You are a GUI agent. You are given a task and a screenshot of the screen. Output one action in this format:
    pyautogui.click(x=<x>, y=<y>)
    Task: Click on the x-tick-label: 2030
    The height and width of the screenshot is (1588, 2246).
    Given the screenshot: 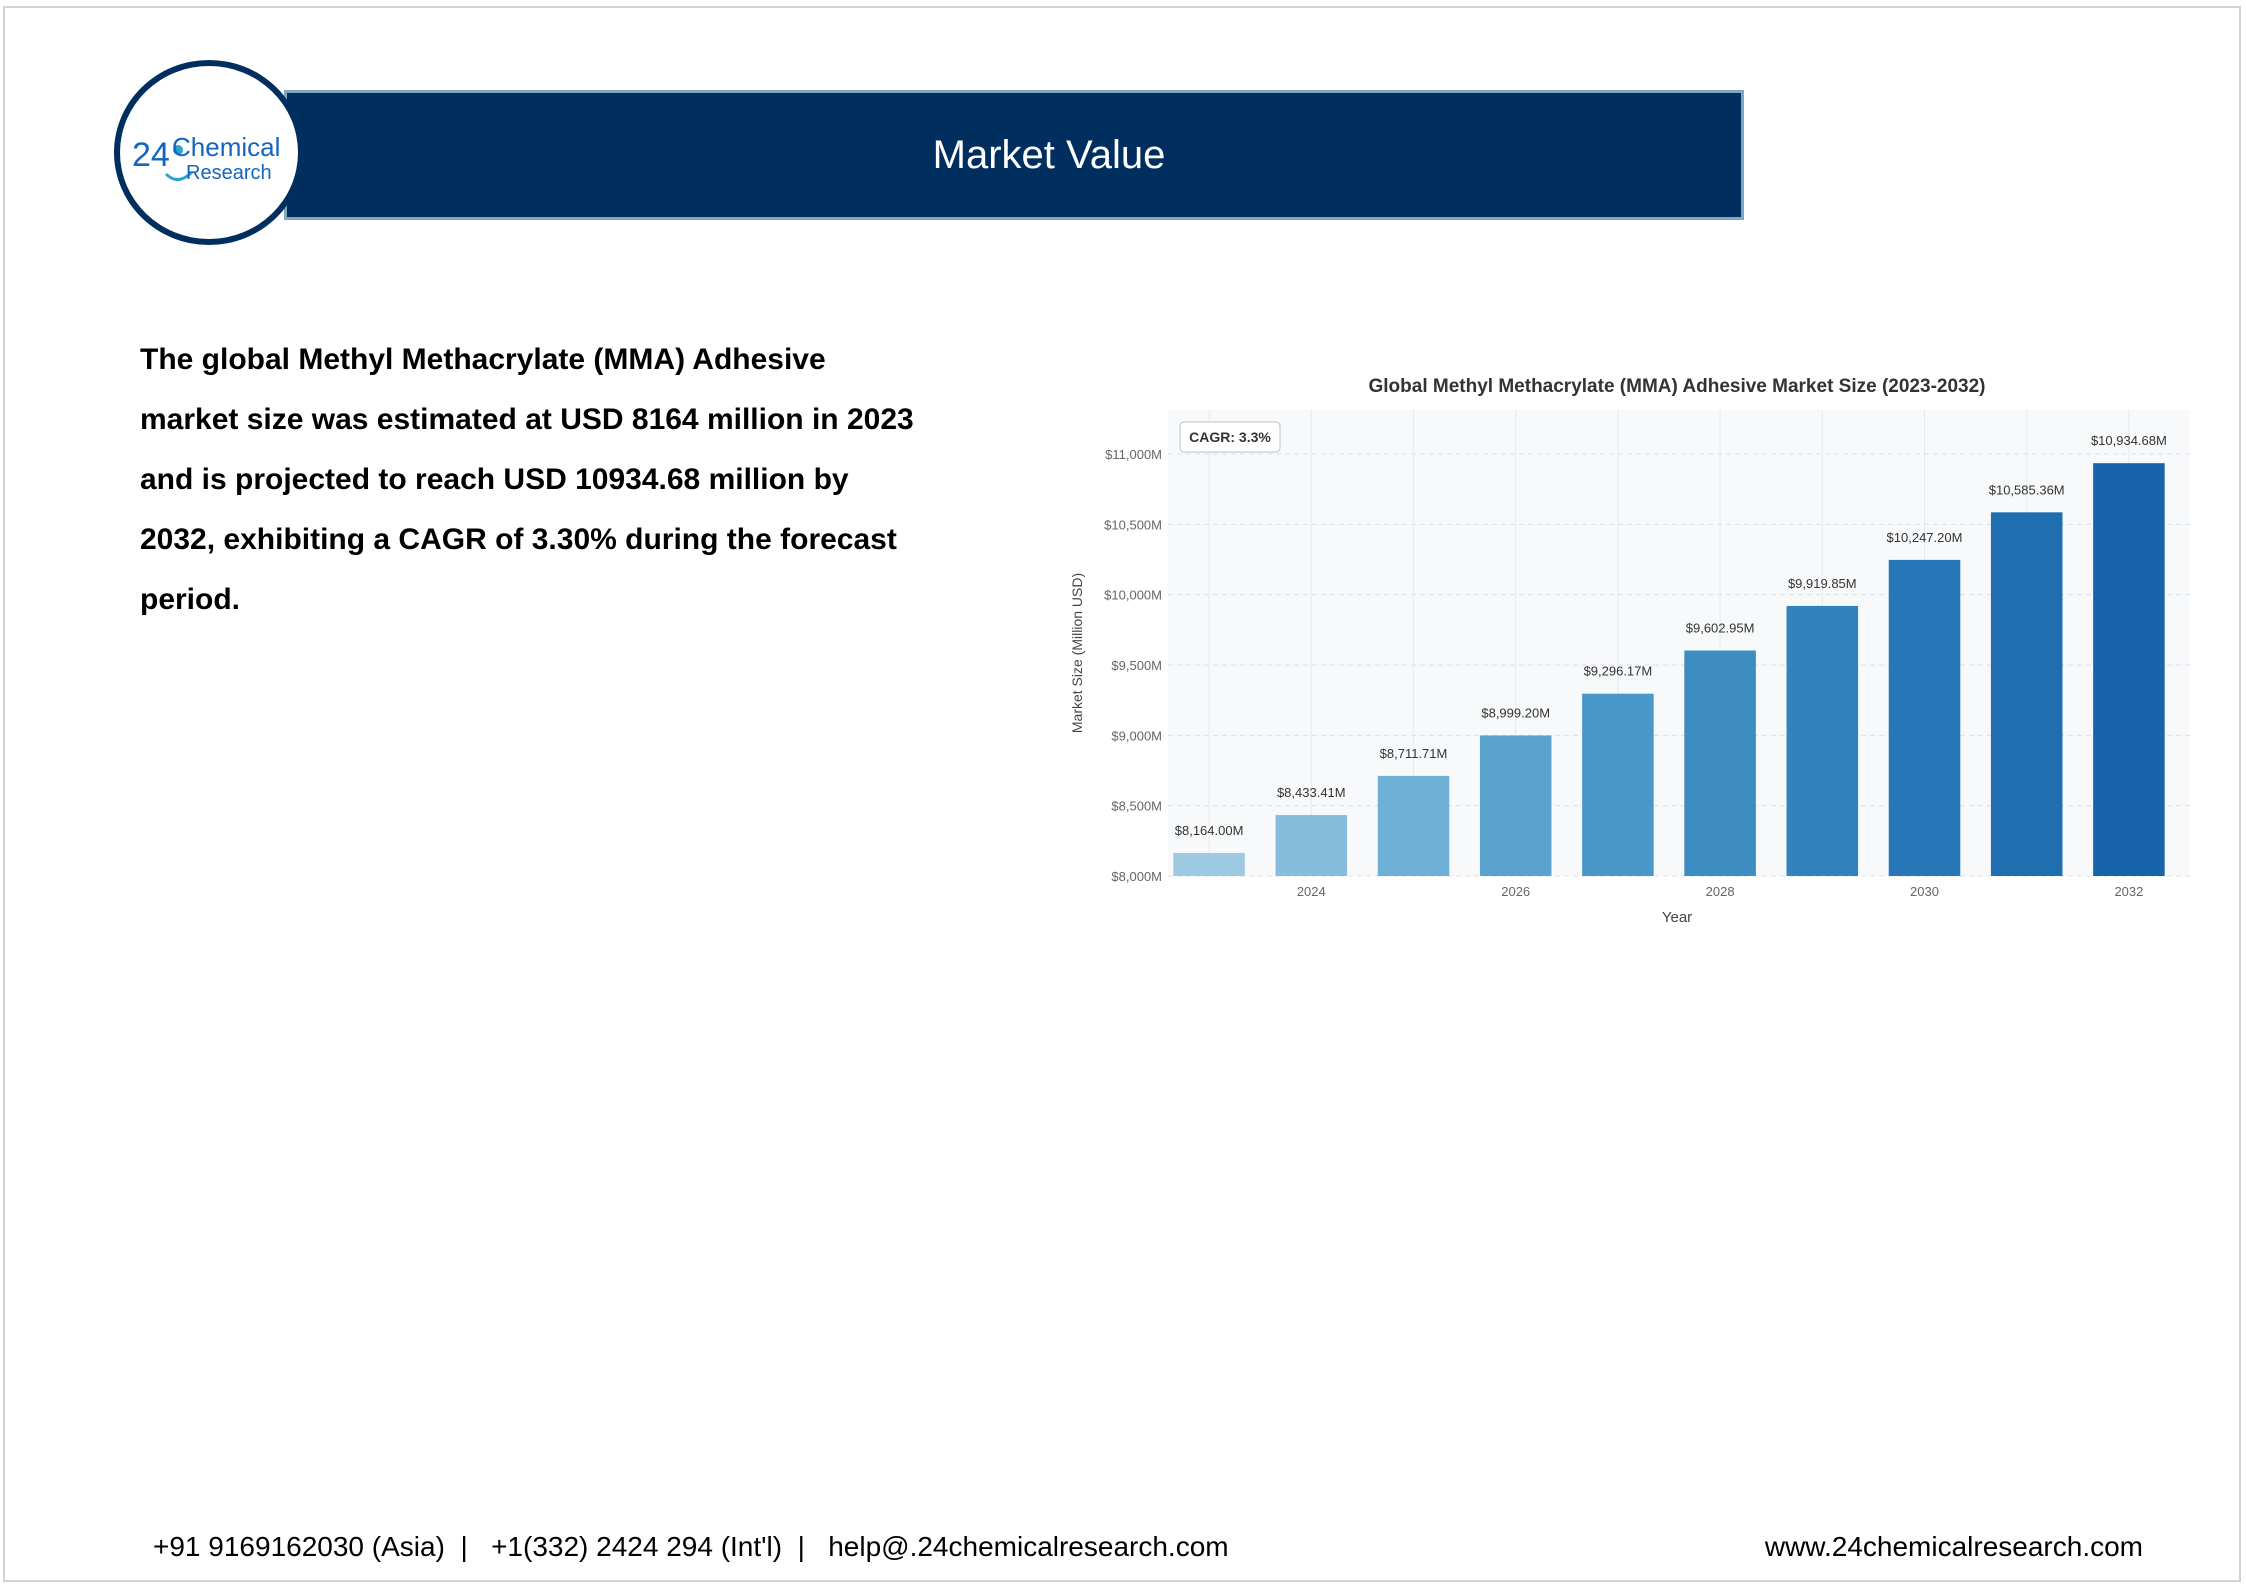 What is the action you would take?
    pyautogui.click(x=1924, y=891)
    